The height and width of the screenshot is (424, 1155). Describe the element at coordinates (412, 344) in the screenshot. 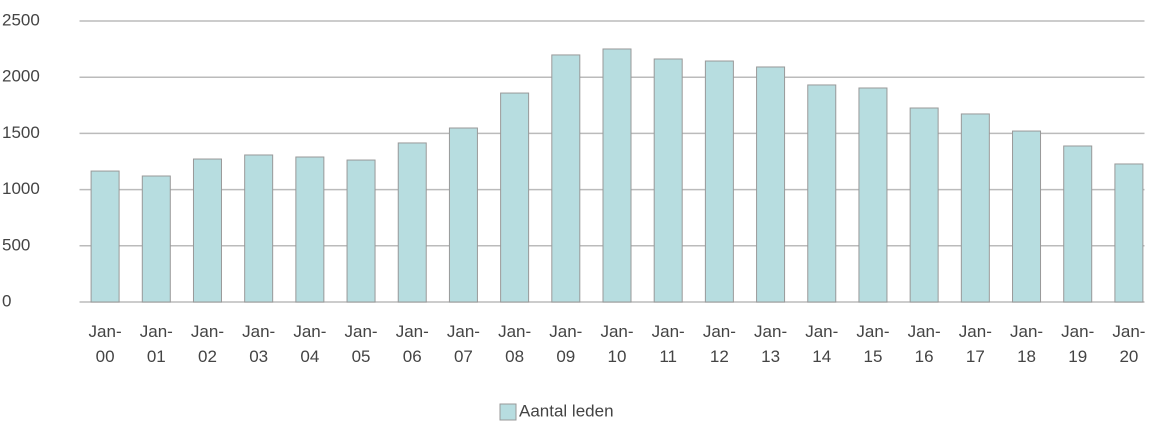

I see `x-tick-label: Jan-06` at that location.